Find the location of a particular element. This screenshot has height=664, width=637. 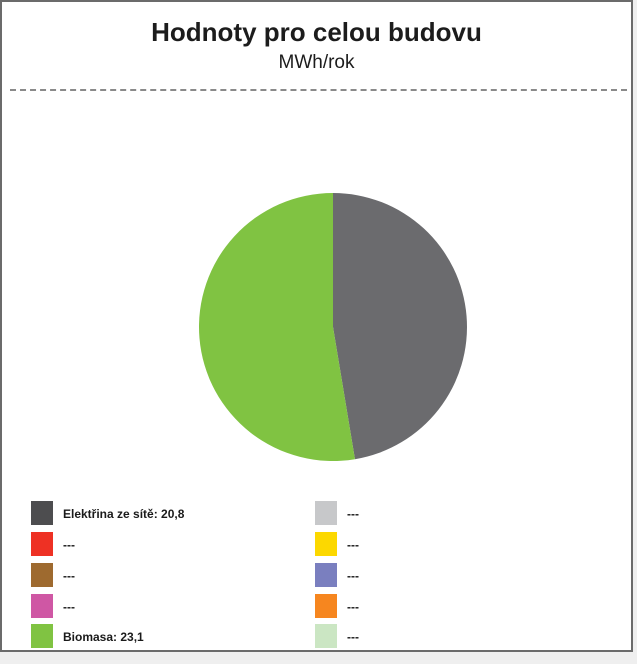

chart-subtitle: MWh/rok is located at coordinates (316, 62).